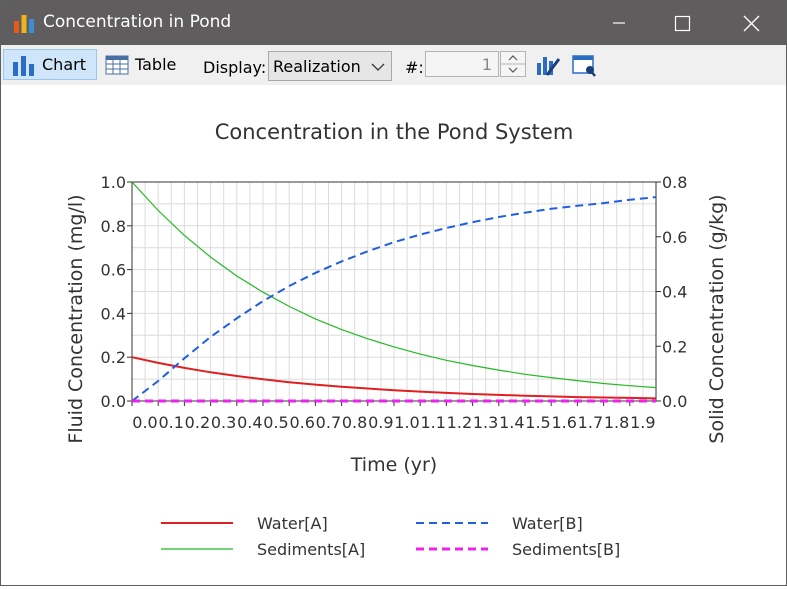 This screenshot has height=589, width=787. What do you see at coordinates (354, 422) in the screenshot?
I see `x-tick-label: 0.8` at bounding box center [354, 422].